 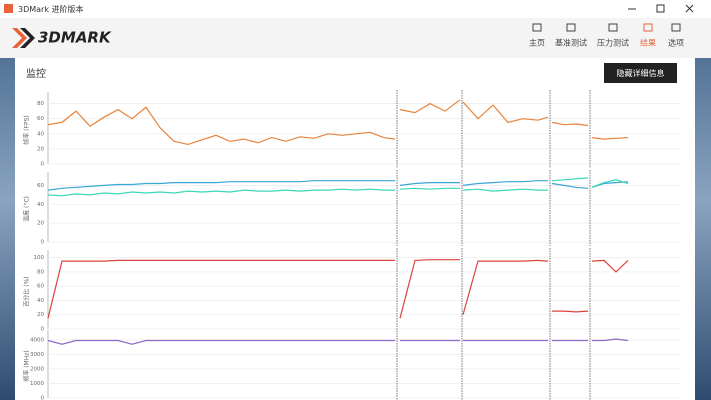 I want to click on button-label: 隐藏详细信息, so click(x=641, y=73).